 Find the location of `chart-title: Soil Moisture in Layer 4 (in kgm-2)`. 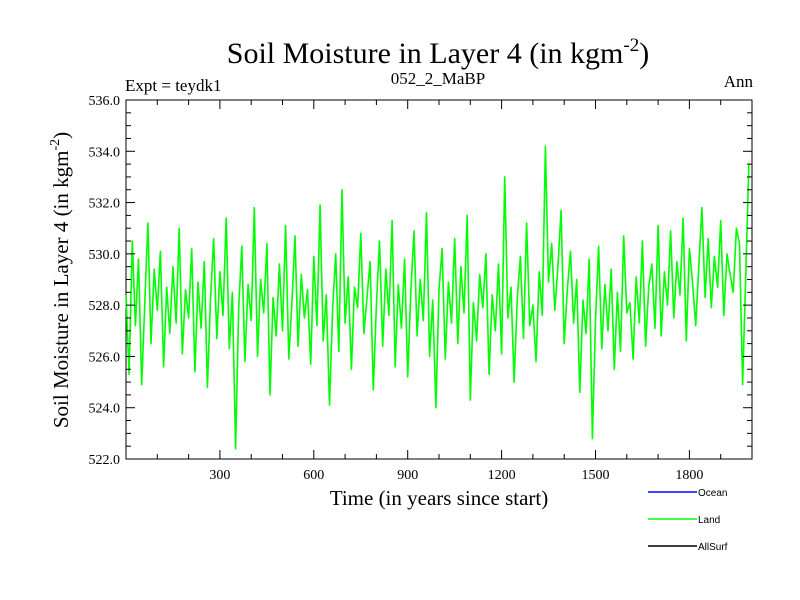

chart-title: Soil Moisture in Layer 4 (in kgm-2) is located at coordinates (438, 52).